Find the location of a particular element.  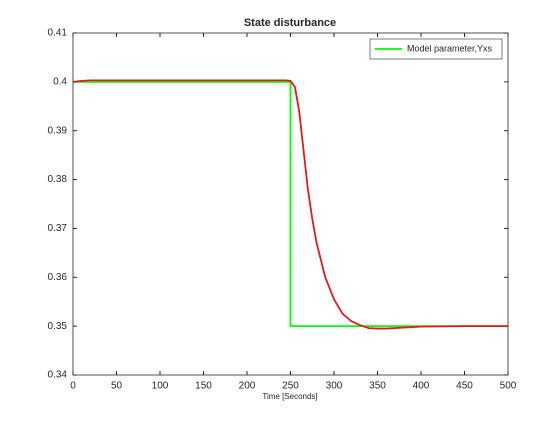

x-tick-label: 300 is located at coordinates (334, 386).